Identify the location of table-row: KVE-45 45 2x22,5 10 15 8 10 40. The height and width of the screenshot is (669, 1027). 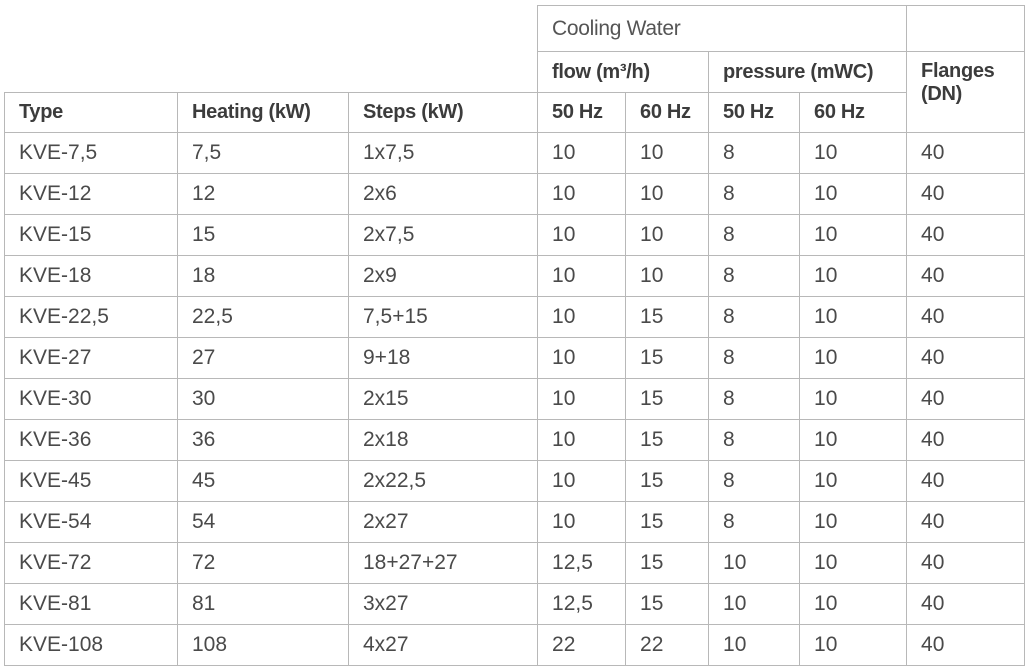
(515, 481).